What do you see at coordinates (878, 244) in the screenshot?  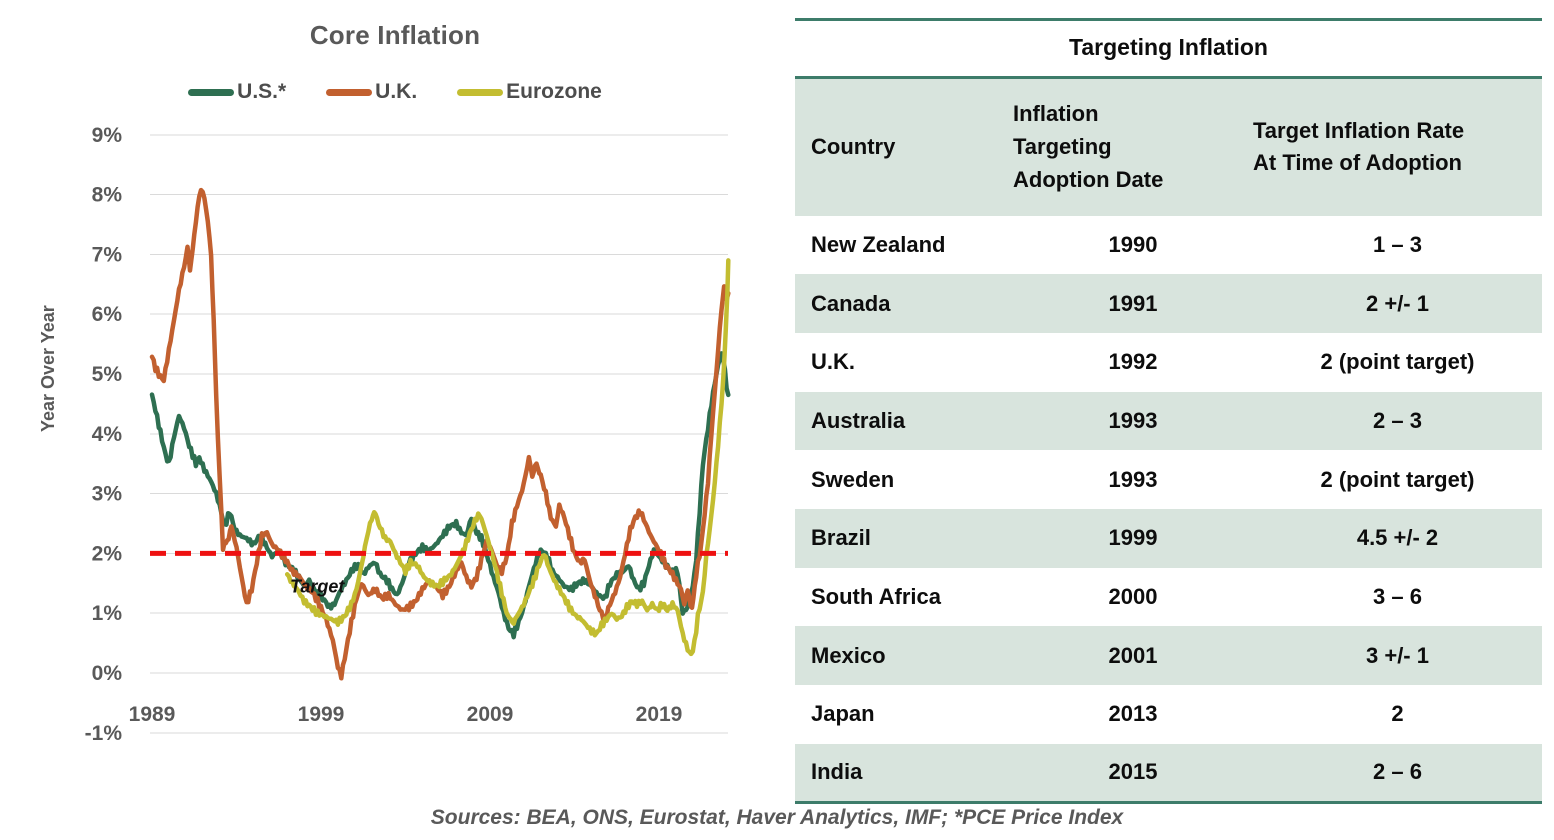 I see `country-cell: New Zealand` at bounding box center [878, 244].